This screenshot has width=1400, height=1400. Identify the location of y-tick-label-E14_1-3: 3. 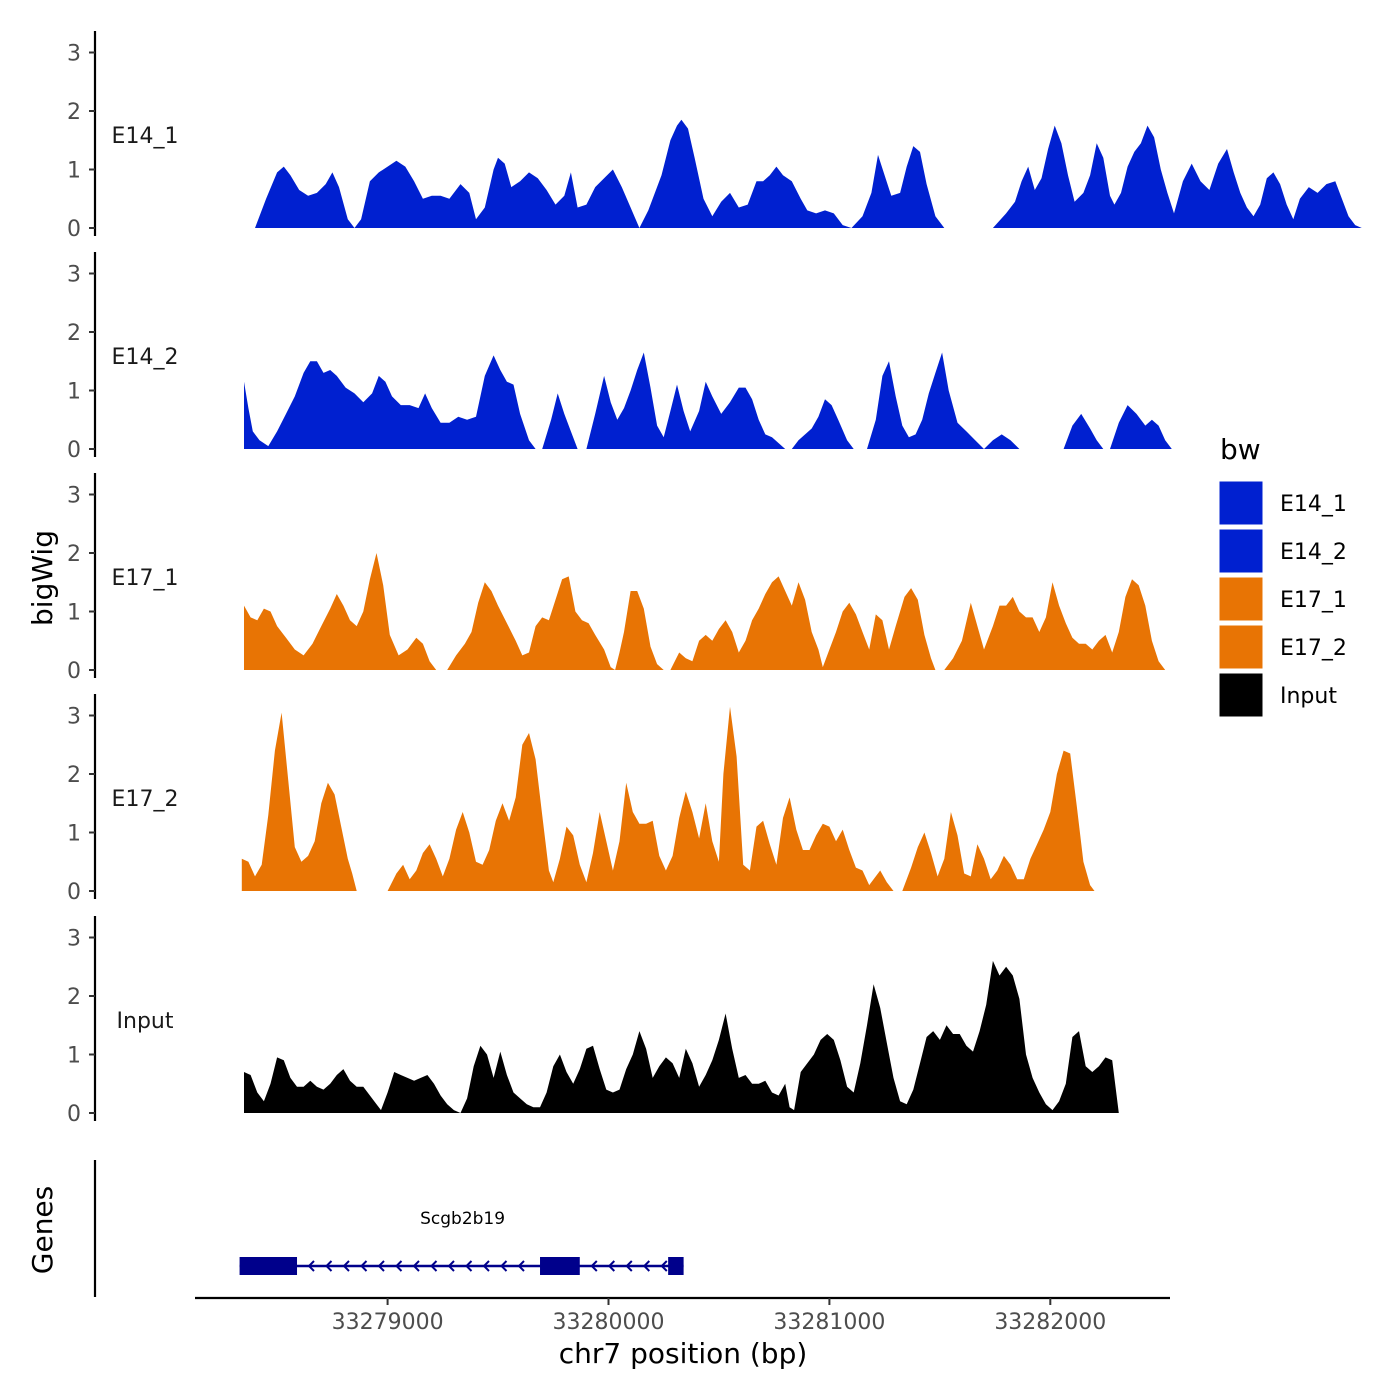
(74, 54).